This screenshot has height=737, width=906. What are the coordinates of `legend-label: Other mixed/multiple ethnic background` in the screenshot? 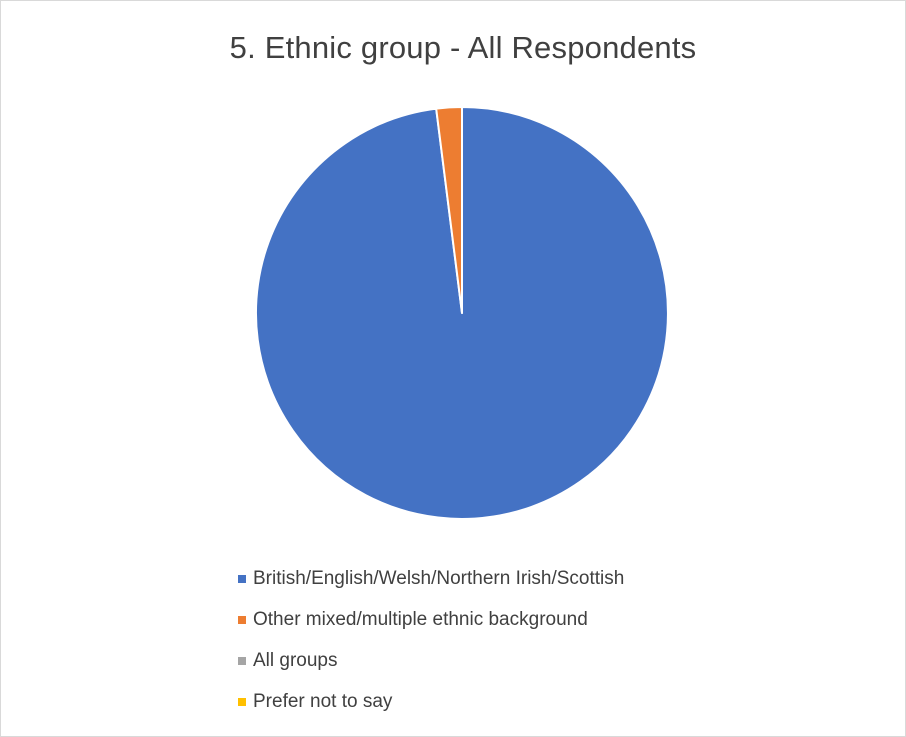 It's located at (420, 619).